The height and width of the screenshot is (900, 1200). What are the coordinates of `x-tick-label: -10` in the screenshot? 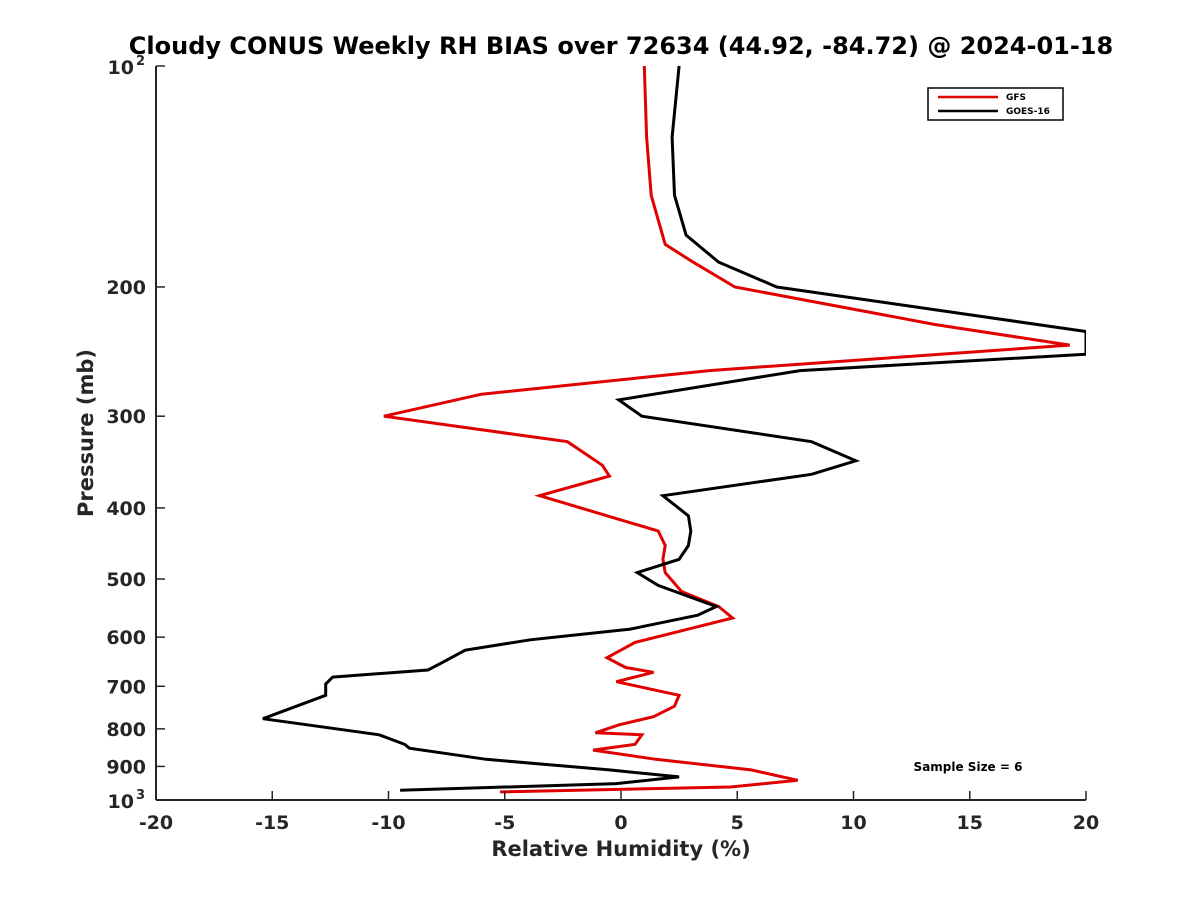 It's located at (388, 823).